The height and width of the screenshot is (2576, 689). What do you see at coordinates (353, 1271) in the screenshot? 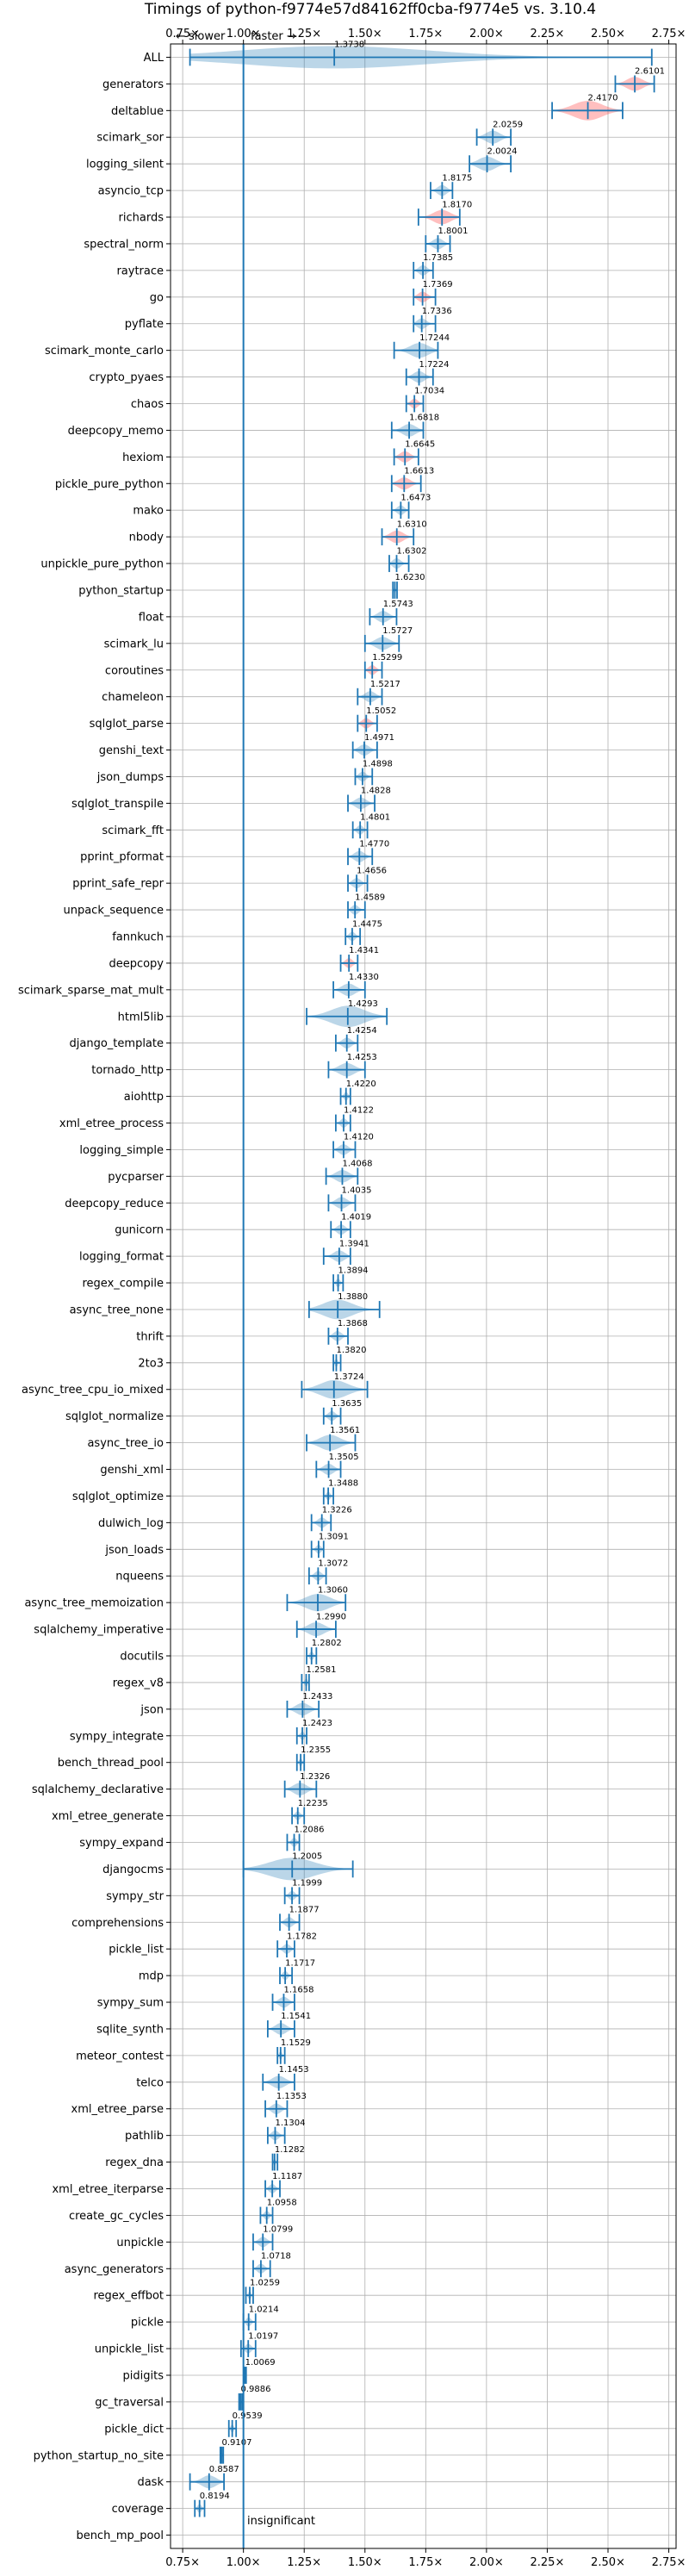
I see `value-label-regex_compile: 1.3894` at bounding box center [353, 1271].